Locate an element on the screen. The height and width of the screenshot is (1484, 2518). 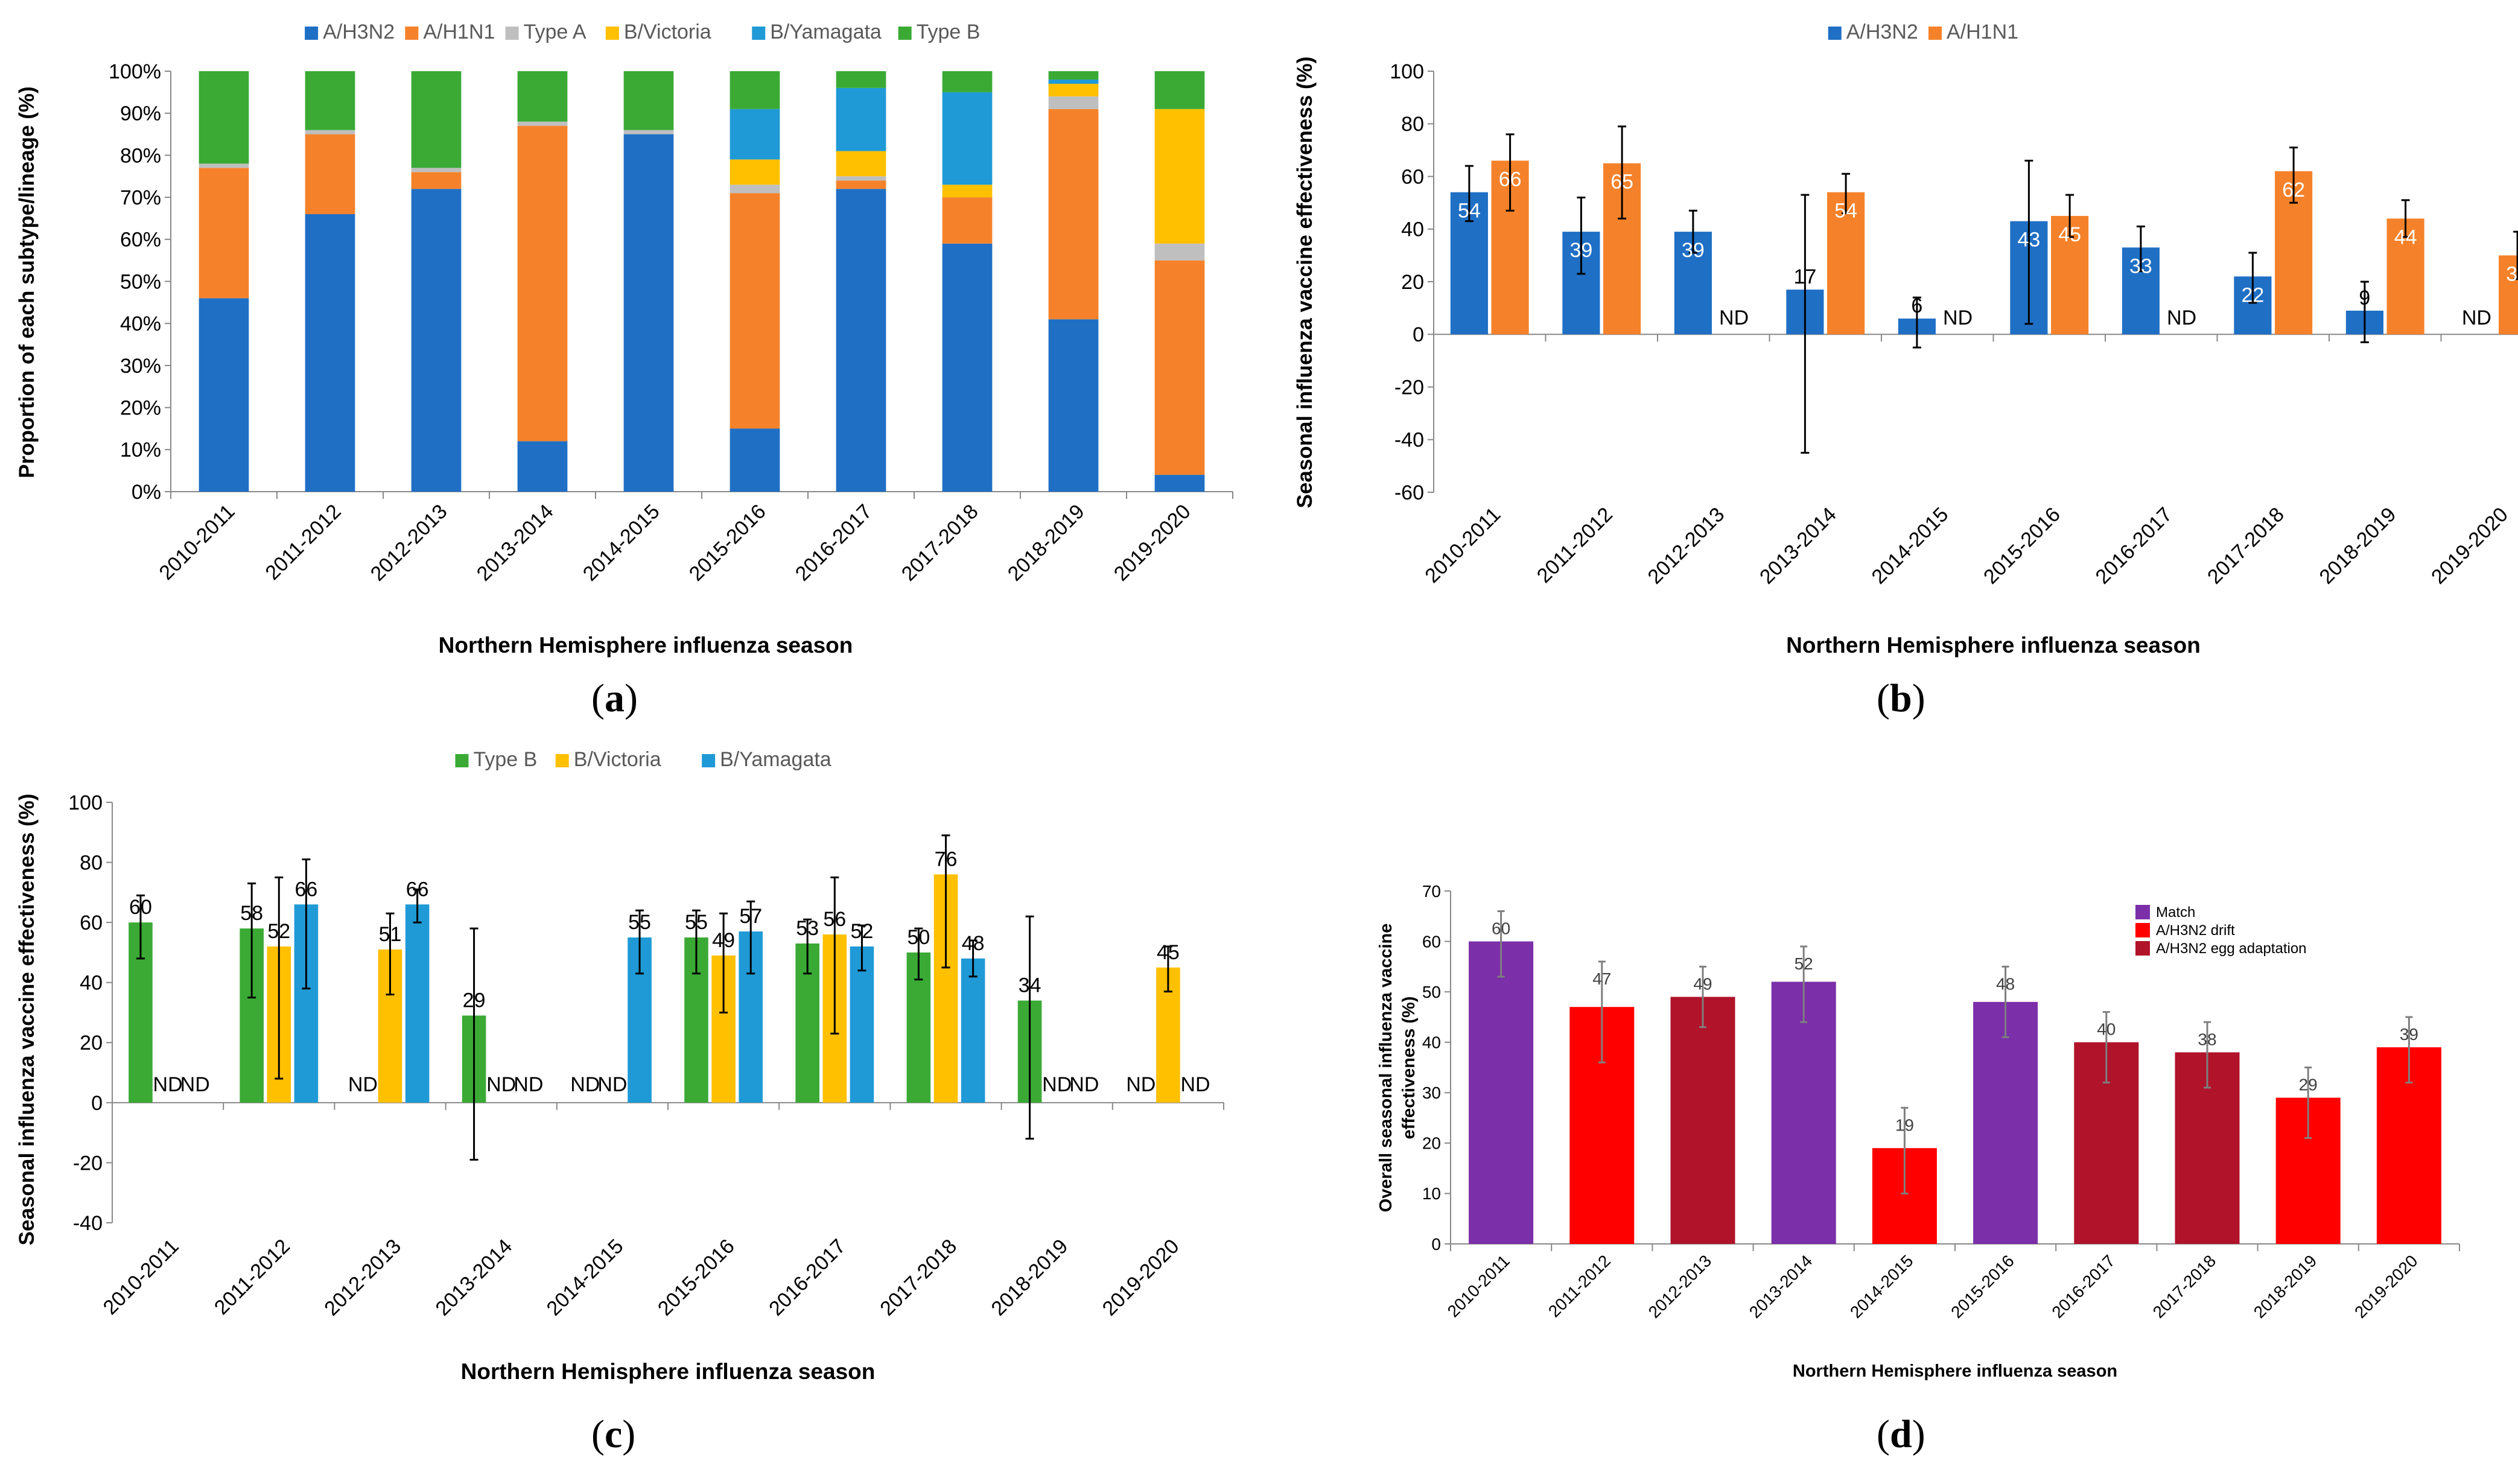
chart-d-legend-label: A/H3N2 drift is located at coordinates (2195, 930).